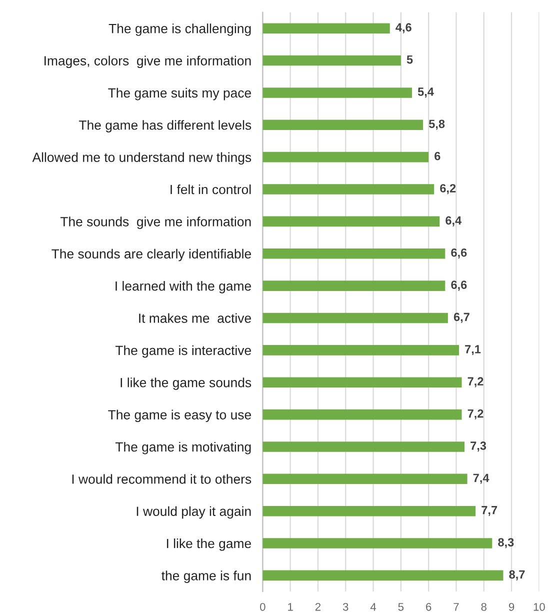 Image resolution: width=553 pixels, height=613 pixels. Describe the element at coordinates (462, 317) in the screenshot. I see `data-label: 6,7` at that location.